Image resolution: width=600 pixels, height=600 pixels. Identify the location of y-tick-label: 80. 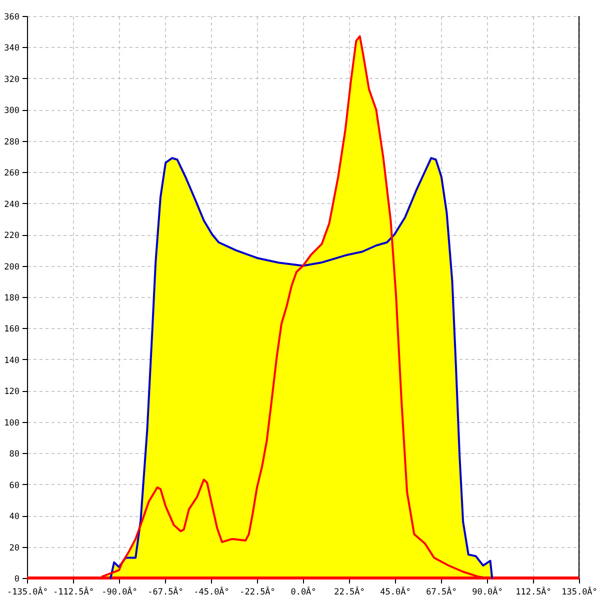
(14, 455).